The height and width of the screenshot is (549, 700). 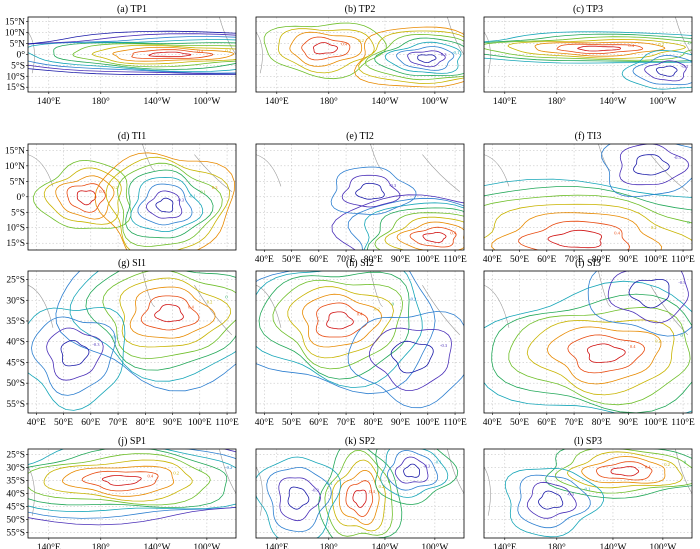 What do you see at coordinates (15, 383) in the screenshot?
I see `y-tick-label: 50°S` at bounding box center [15, 383].